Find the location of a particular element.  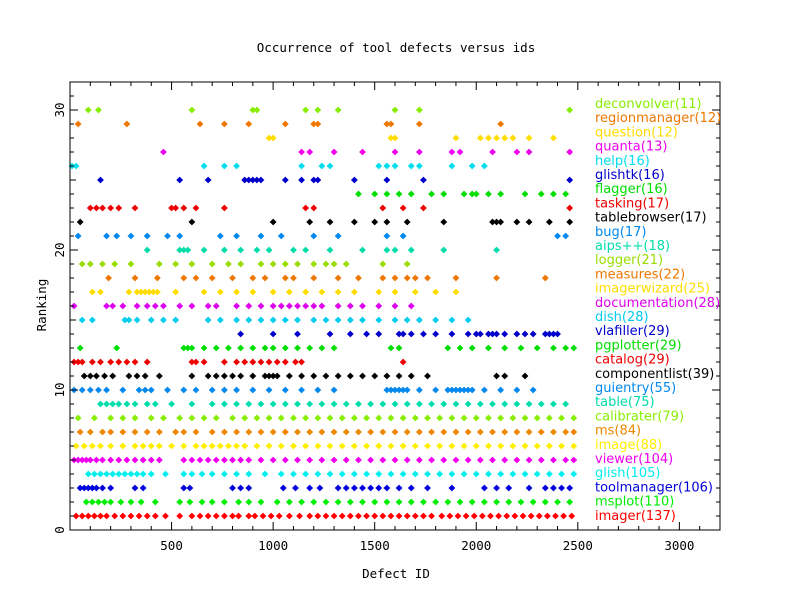

legend-entry: calibrater(79) is located at coordinates (639, 416).